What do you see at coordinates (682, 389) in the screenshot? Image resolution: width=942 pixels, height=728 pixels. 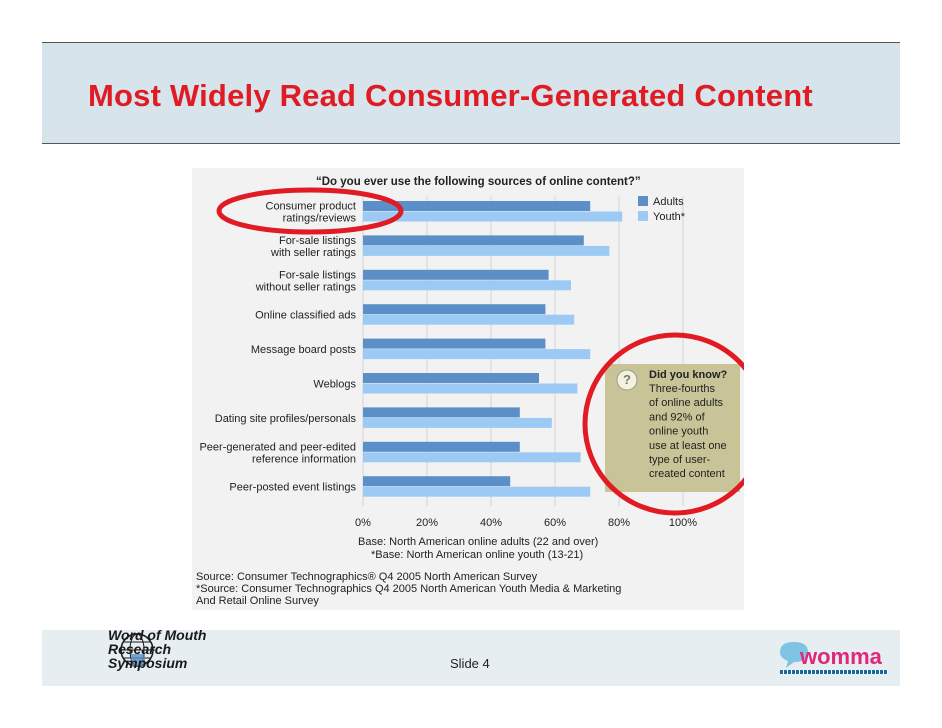 I see `callout-line: Three-fourths` at bounding box center [682, 389].